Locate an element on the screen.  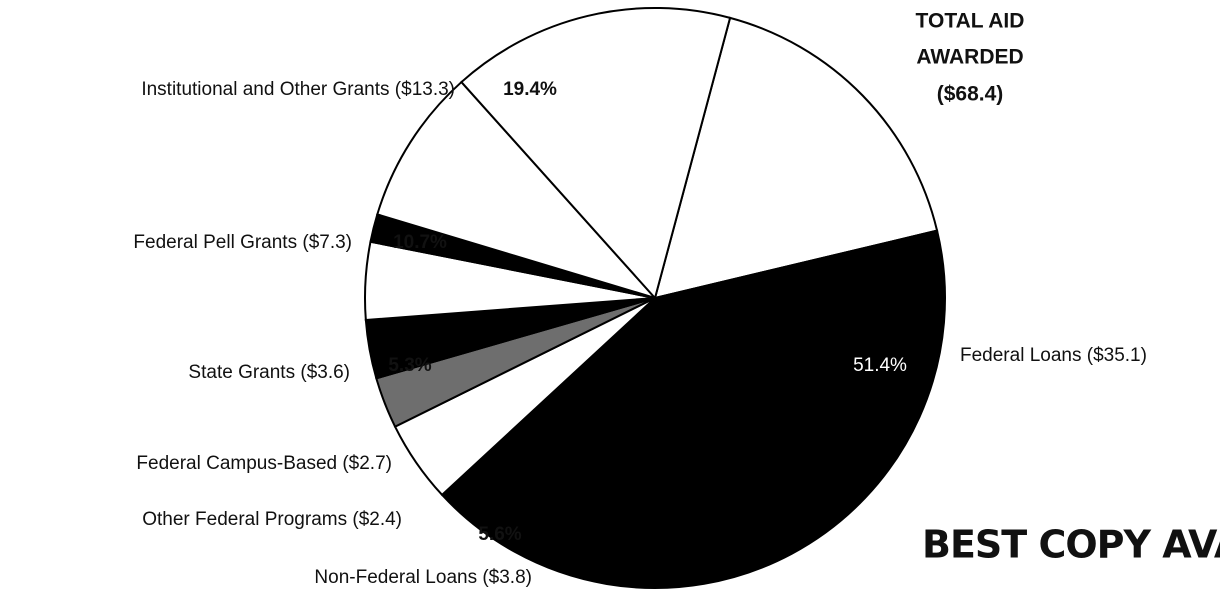
chart-title: ($68.4) is located at coordinates (970, 94).